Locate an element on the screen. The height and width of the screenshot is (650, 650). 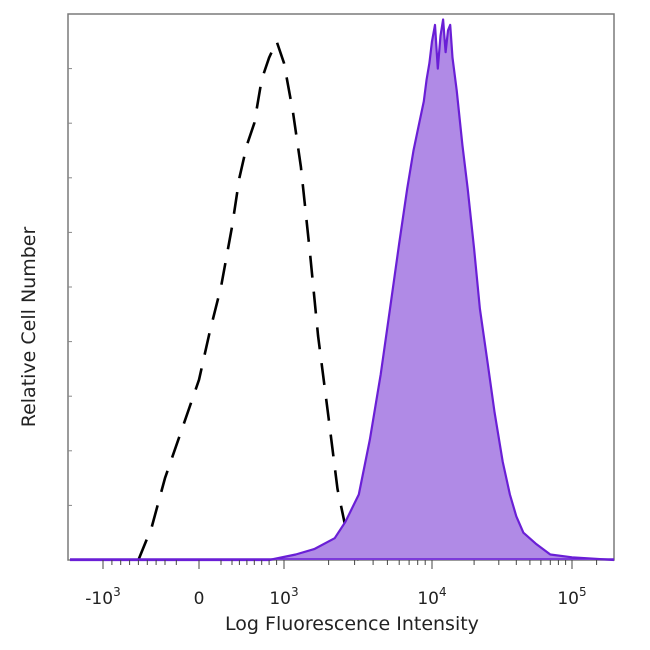
y-axis-title: Relative Cell Number is located at coordinates (29, 327).